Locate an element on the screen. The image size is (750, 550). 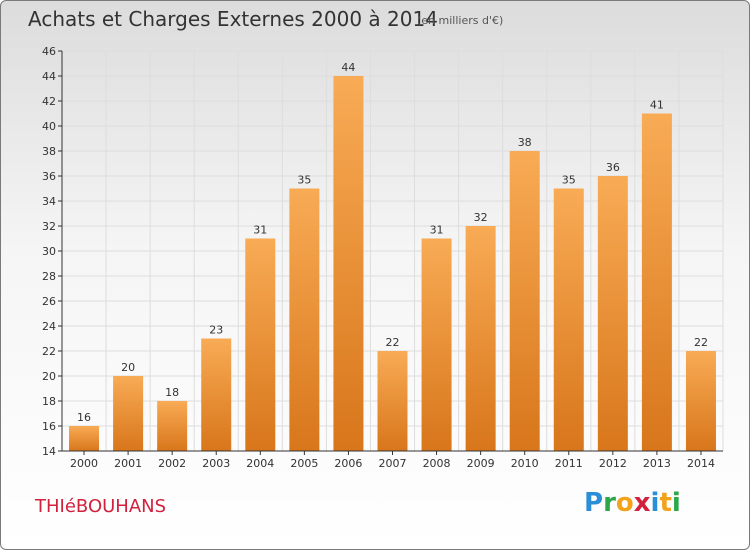
x-tick-label: 2008 is located at coordinates (437, 463).